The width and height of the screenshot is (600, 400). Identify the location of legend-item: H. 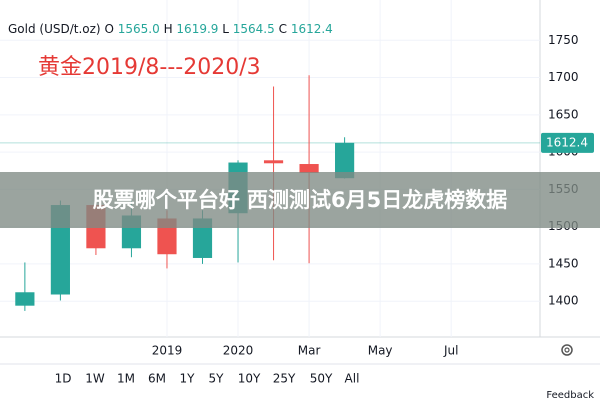
(168, 29).